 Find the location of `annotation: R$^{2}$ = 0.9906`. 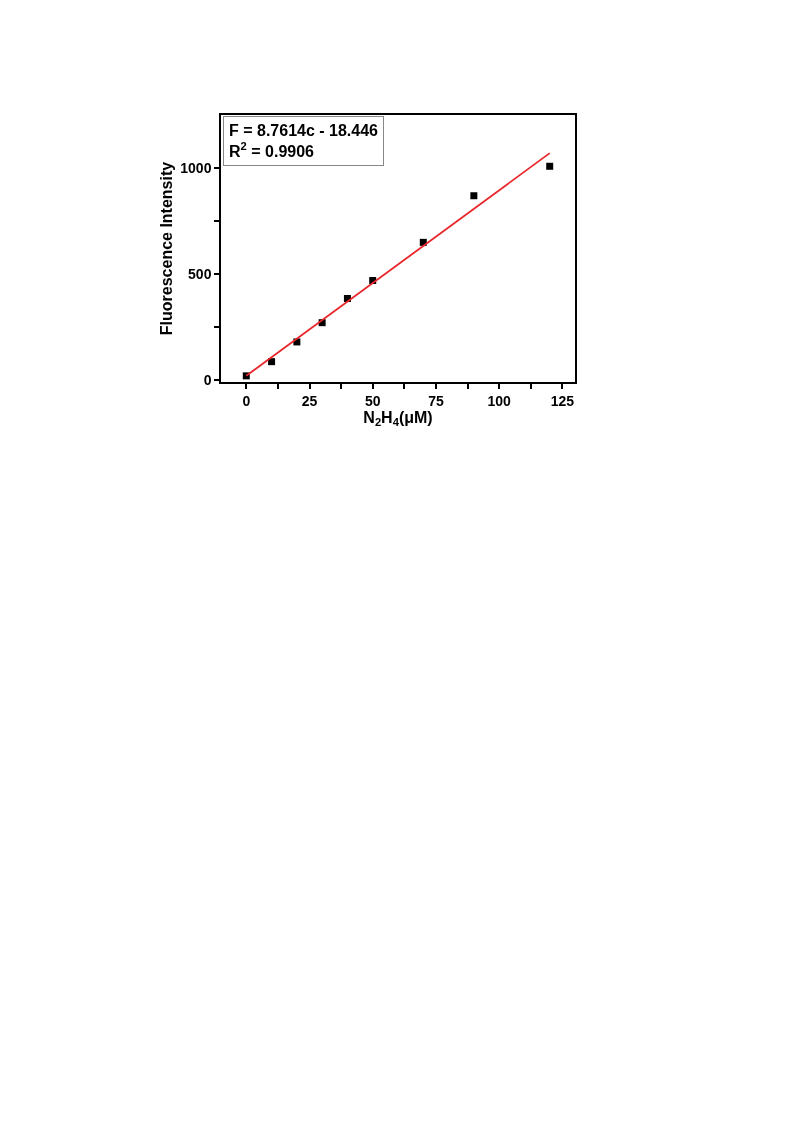

annotation: R$^{2}$ = 0.9906 is located at coordinates (272, 150).